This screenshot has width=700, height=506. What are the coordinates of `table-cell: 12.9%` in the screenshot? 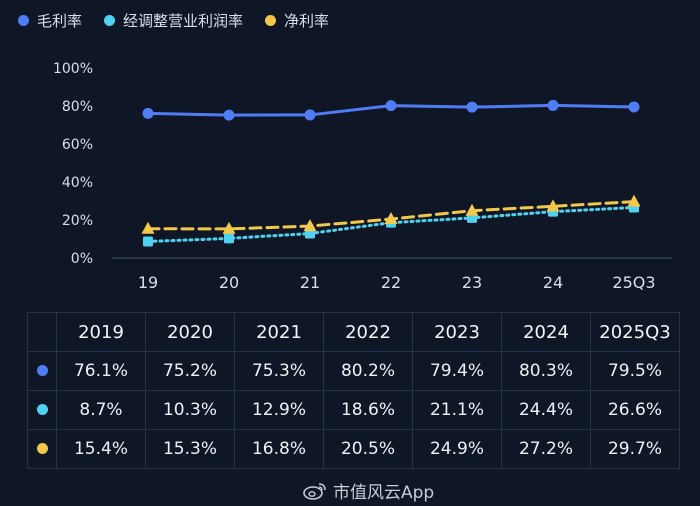 It's located at (279, 410).